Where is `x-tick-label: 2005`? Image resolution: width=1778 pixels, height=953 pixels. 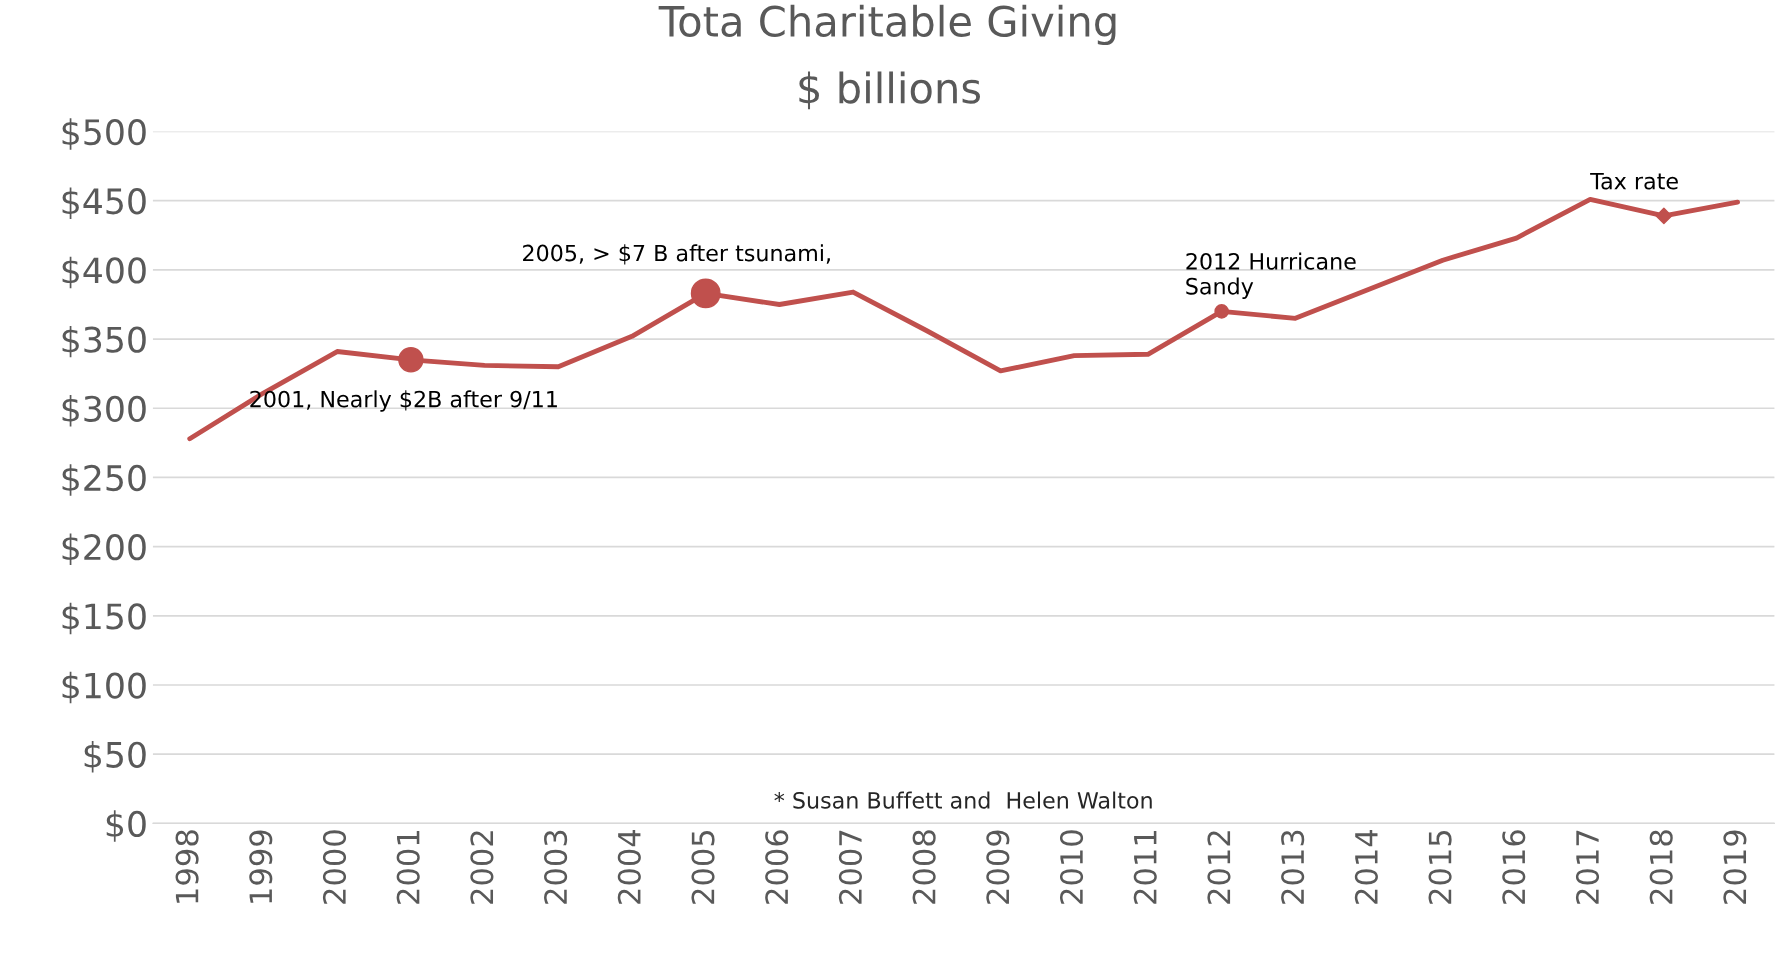 x-tick-label: 2005 is located at coordinates (703, 867).